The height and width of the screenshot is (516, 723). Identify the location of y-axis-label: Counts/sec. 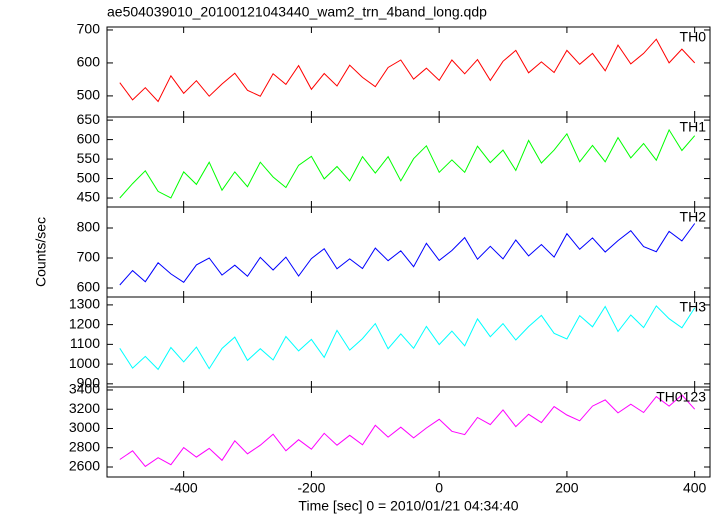
(41, 252).